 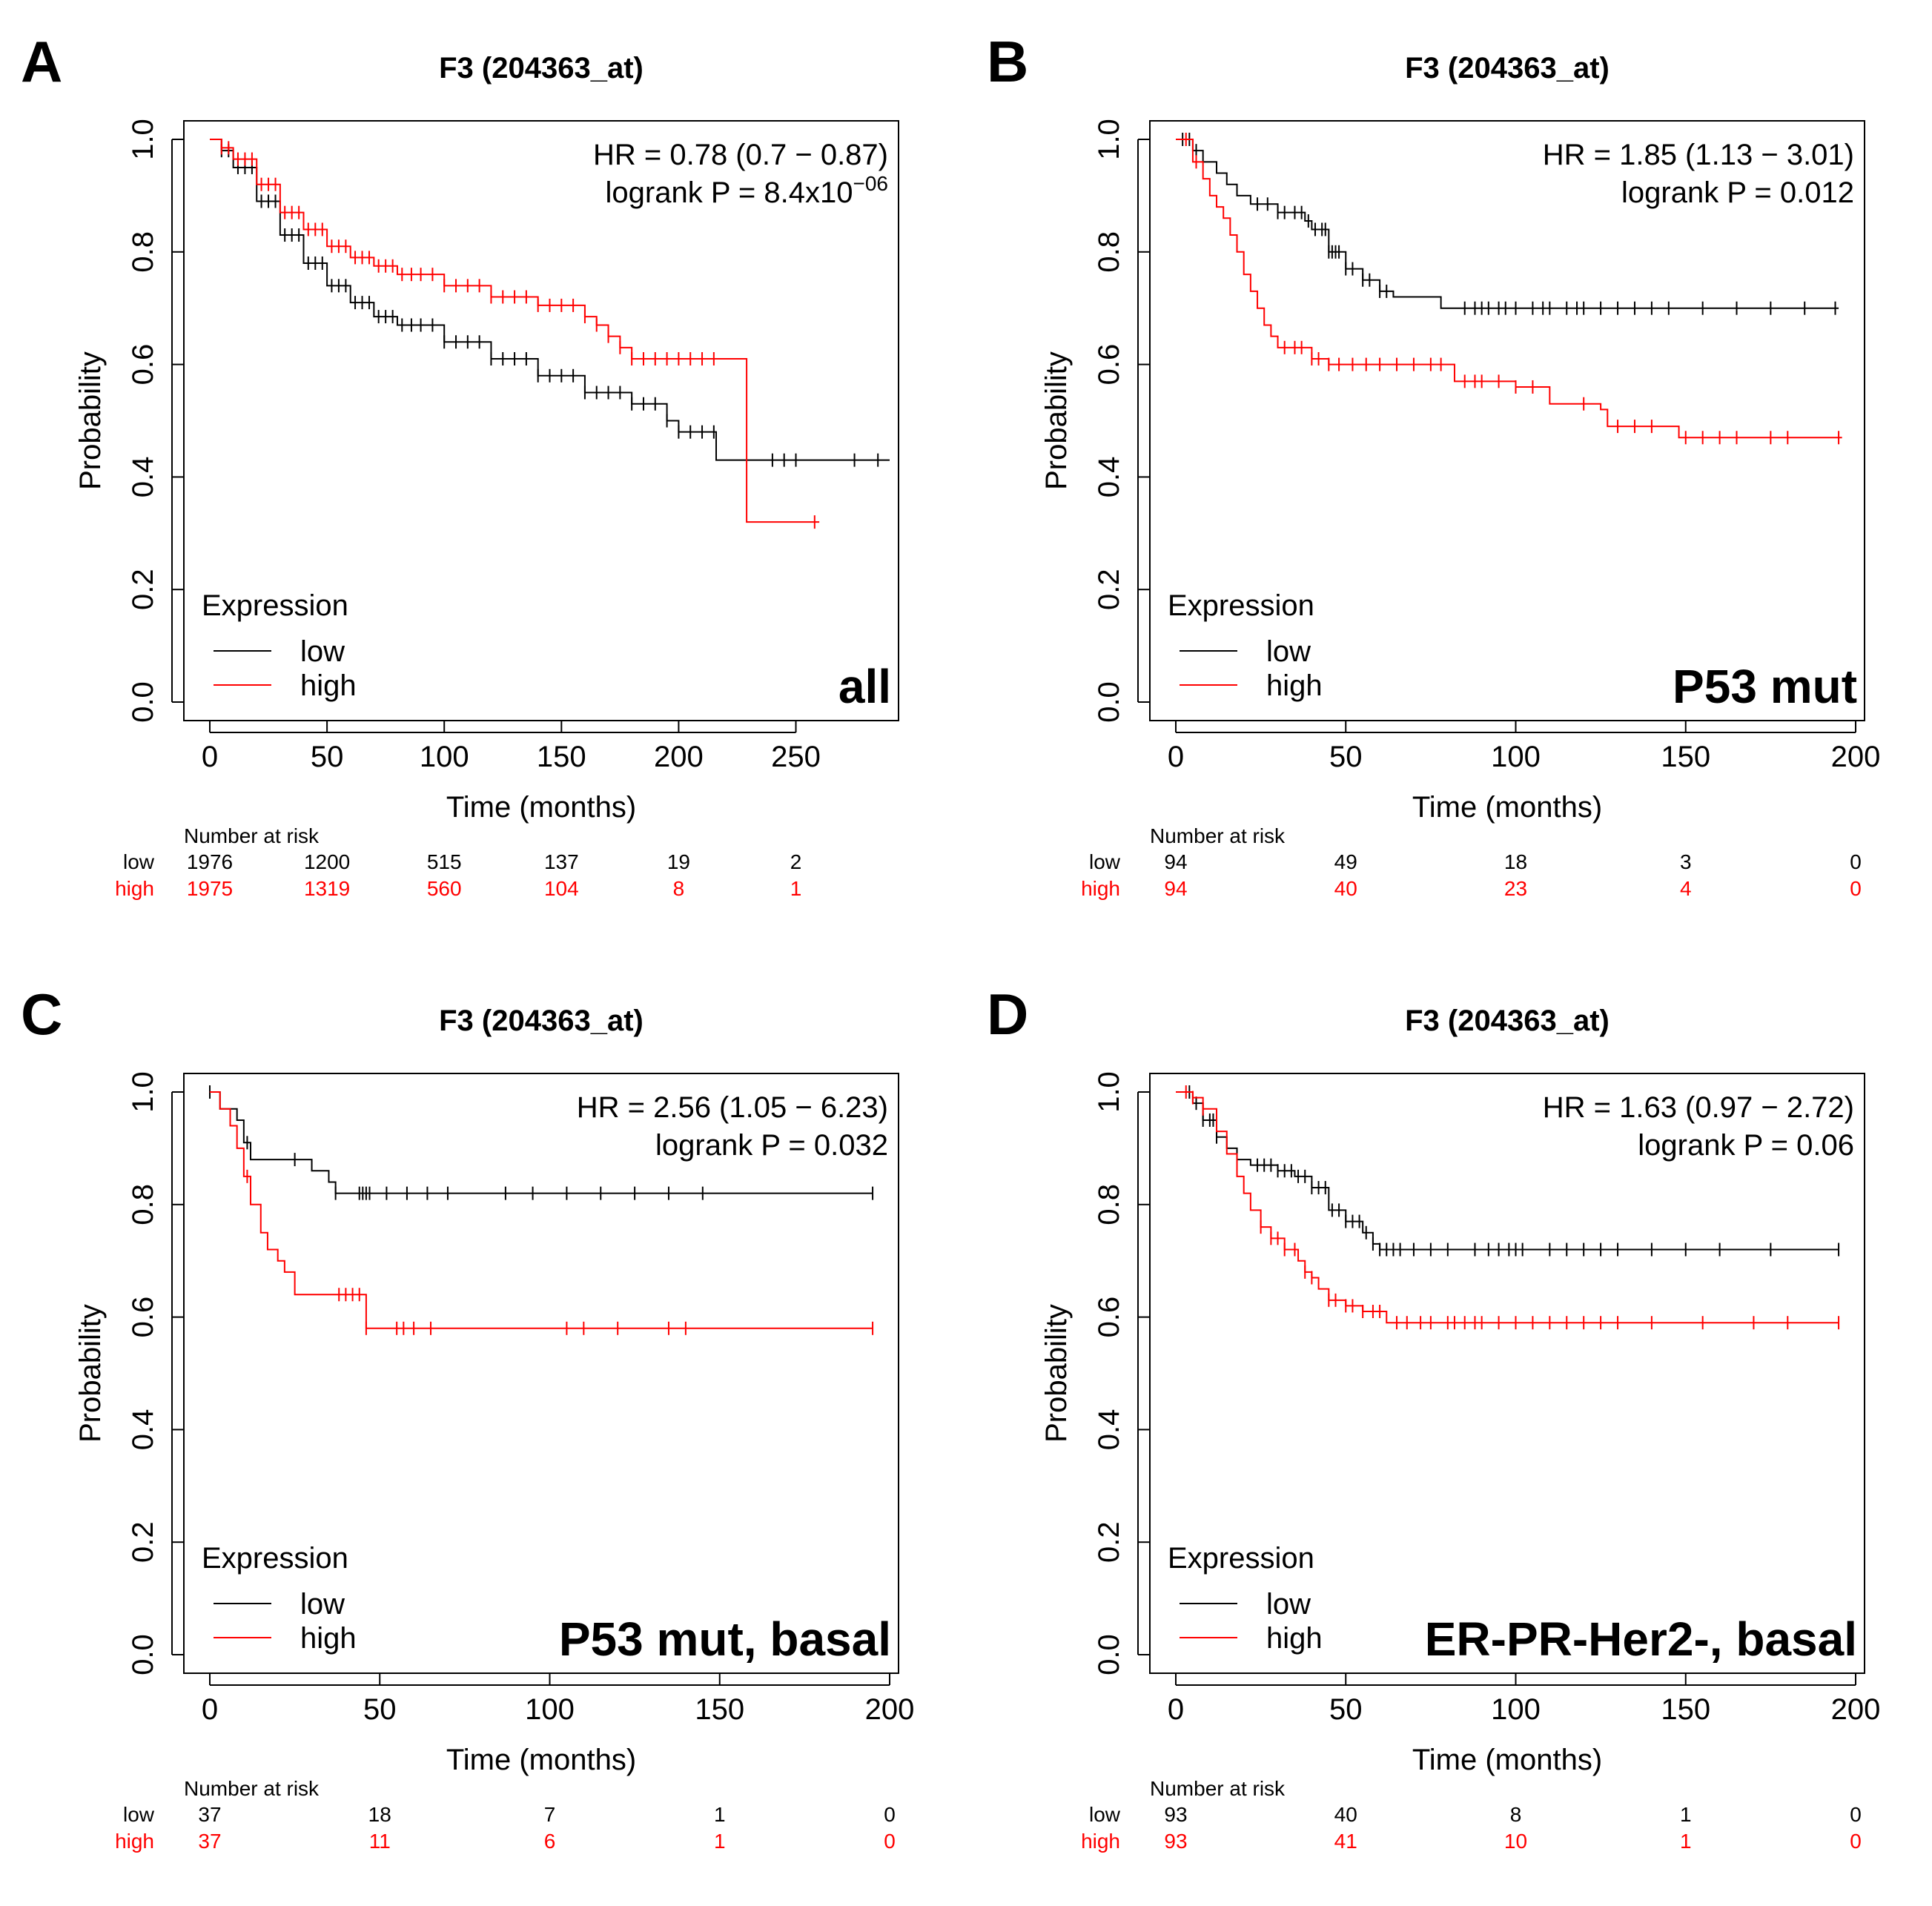 What do you see at coordinates (679, 888) in the screenshot?
I see `risk-value-high: 8` at bounding box center [679, 888].